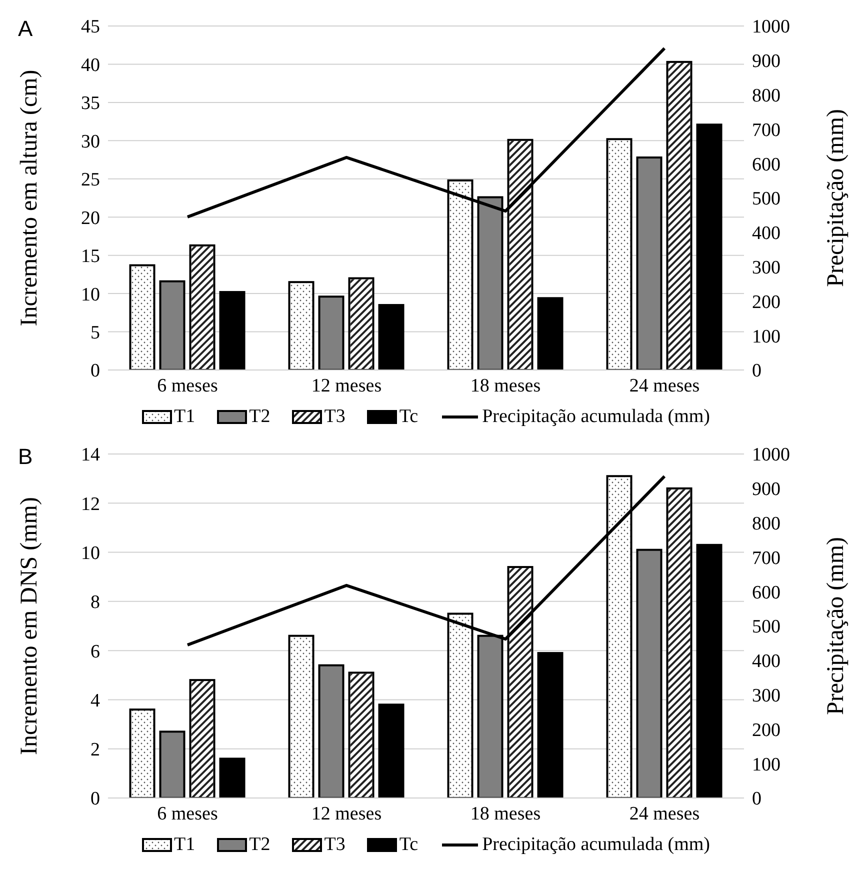 This screenshot has width=862, height=872. I want to click on y-tick-label: 30, so click(90, 141).